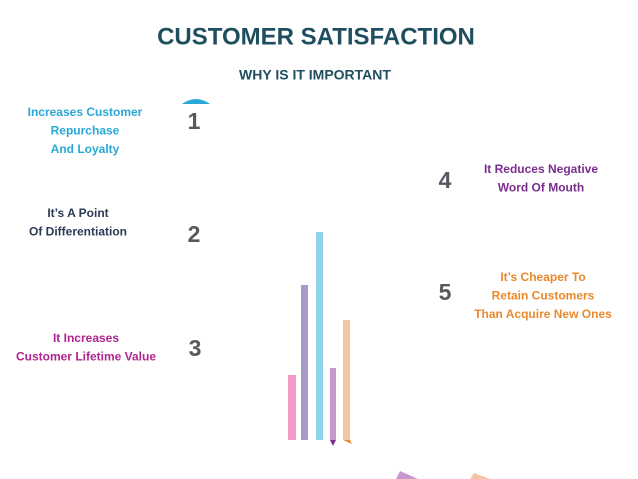 The height and width of the screenshot is (479, 638). What do you see at coordinates (315, 75) in the screenshot?
I see `subtitle: WHY IS IT IMPORTANT` at bounding box center [315, 75].